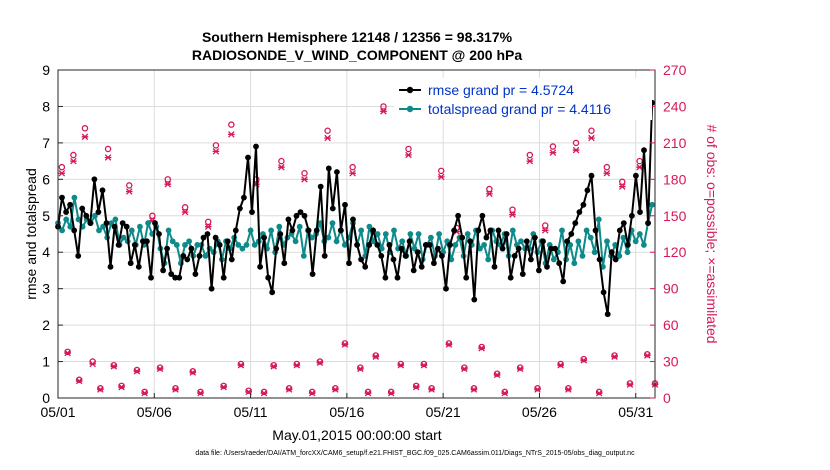 The width and height of the screenshot is (830, 470). I want to click on right-axis-label: # of obs: o=possible; ×=assimilated, so click(712, 233).